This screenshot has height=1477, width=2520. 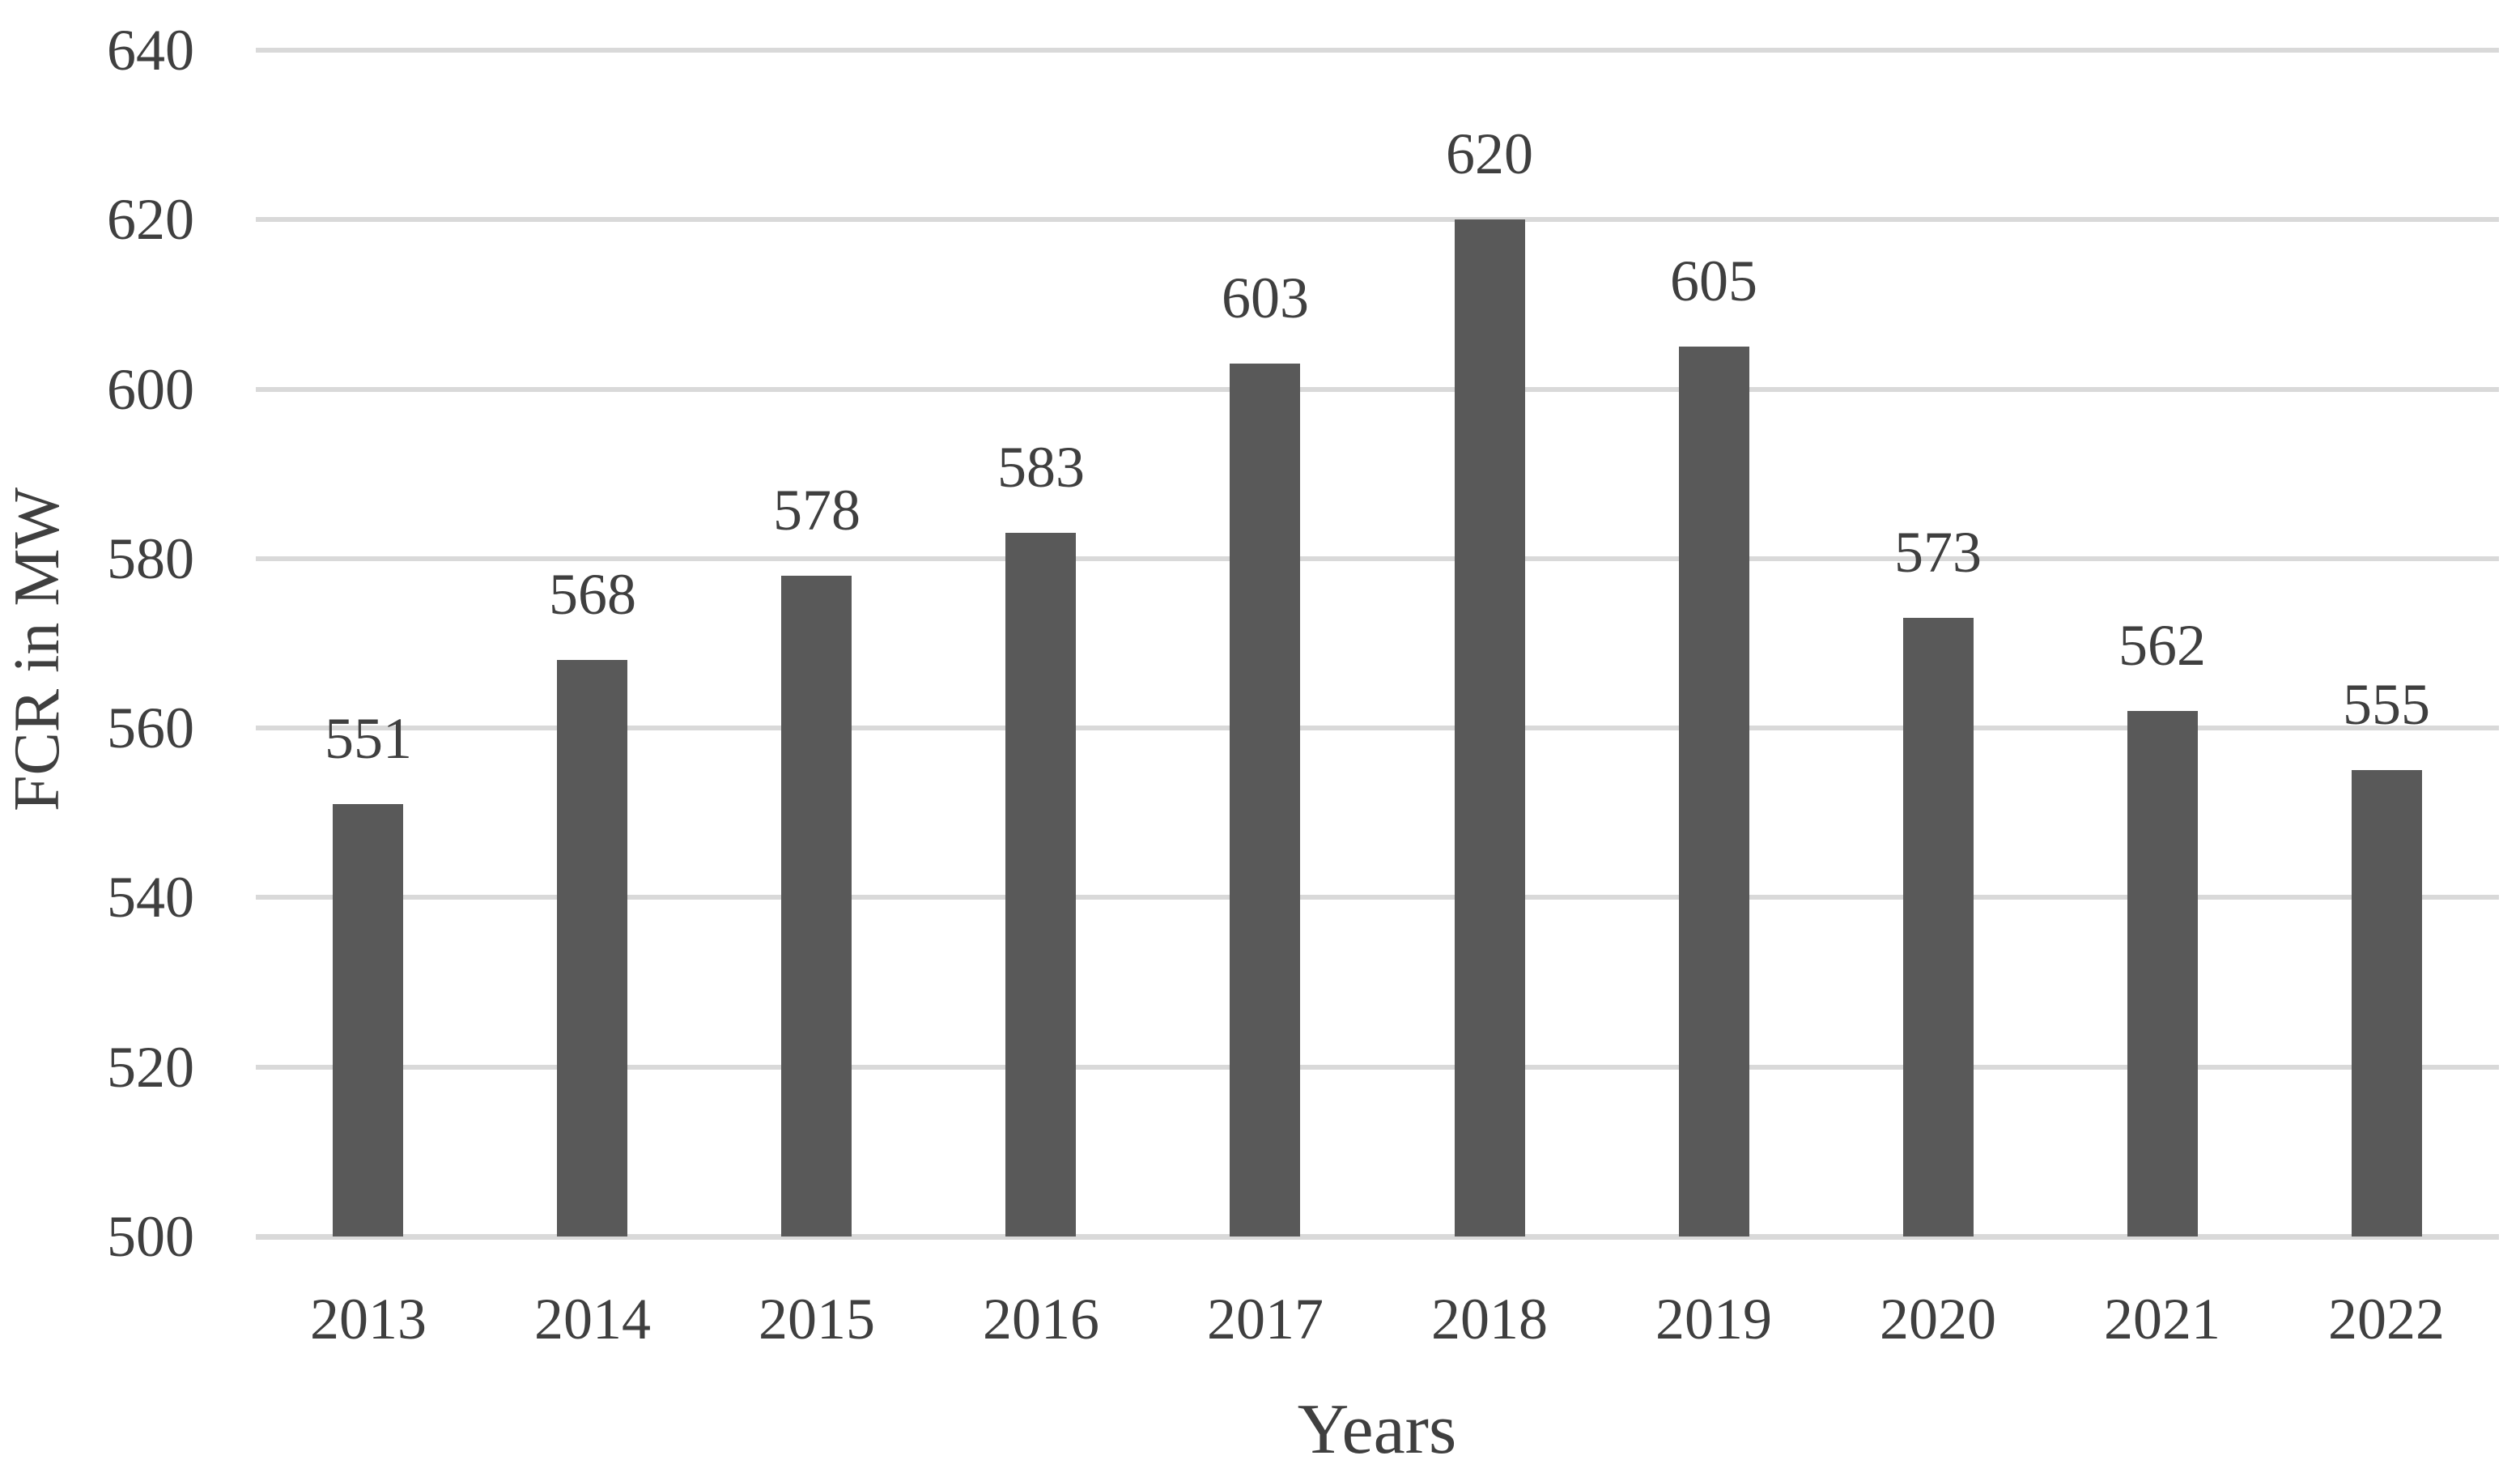 I want to click on x-tick-label: 2017, so click(x=1265, y=1319).